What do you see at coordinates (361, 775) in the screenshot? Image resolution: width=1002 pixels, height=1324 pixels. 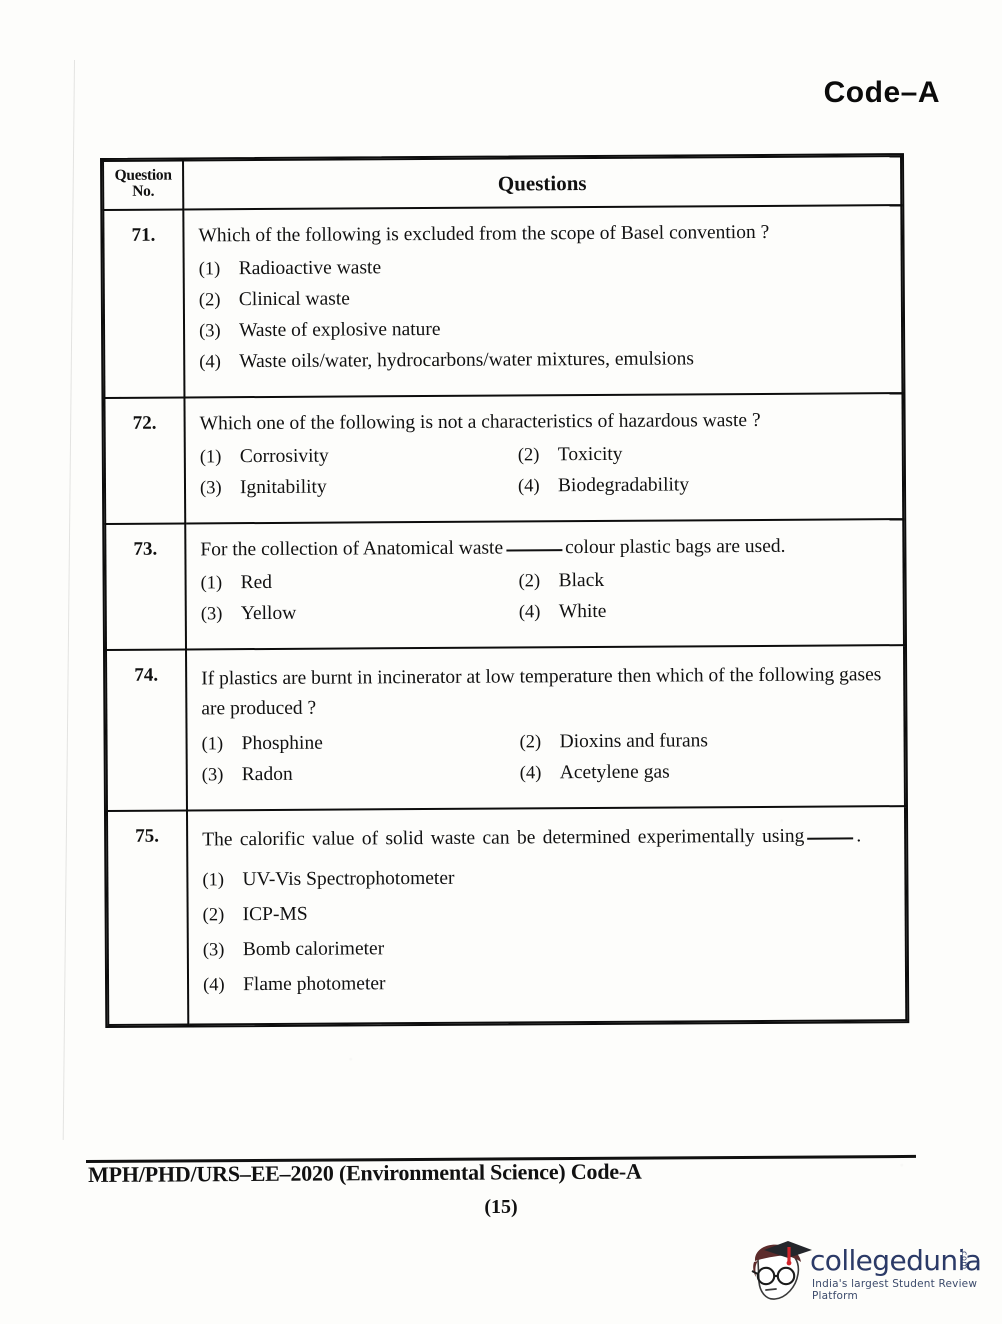 I see `option-item: (3) Radon` at bounding box center [361, 775].